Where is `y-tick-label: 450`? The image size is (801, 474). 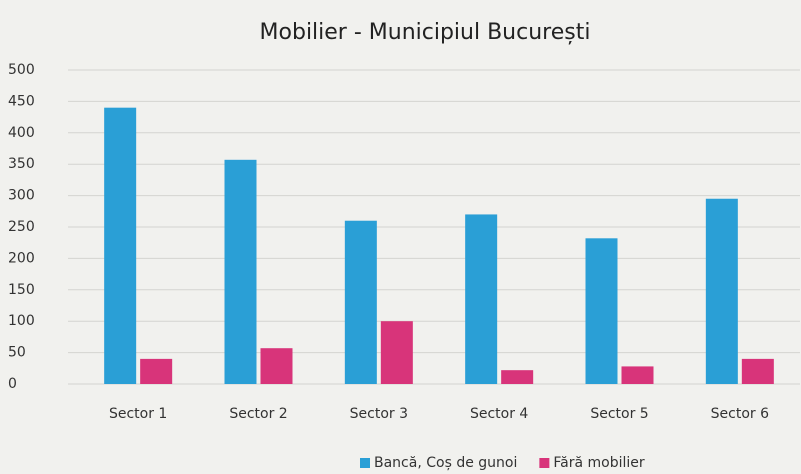 y-tick-label: 450 is located at coordinates (21, 101).